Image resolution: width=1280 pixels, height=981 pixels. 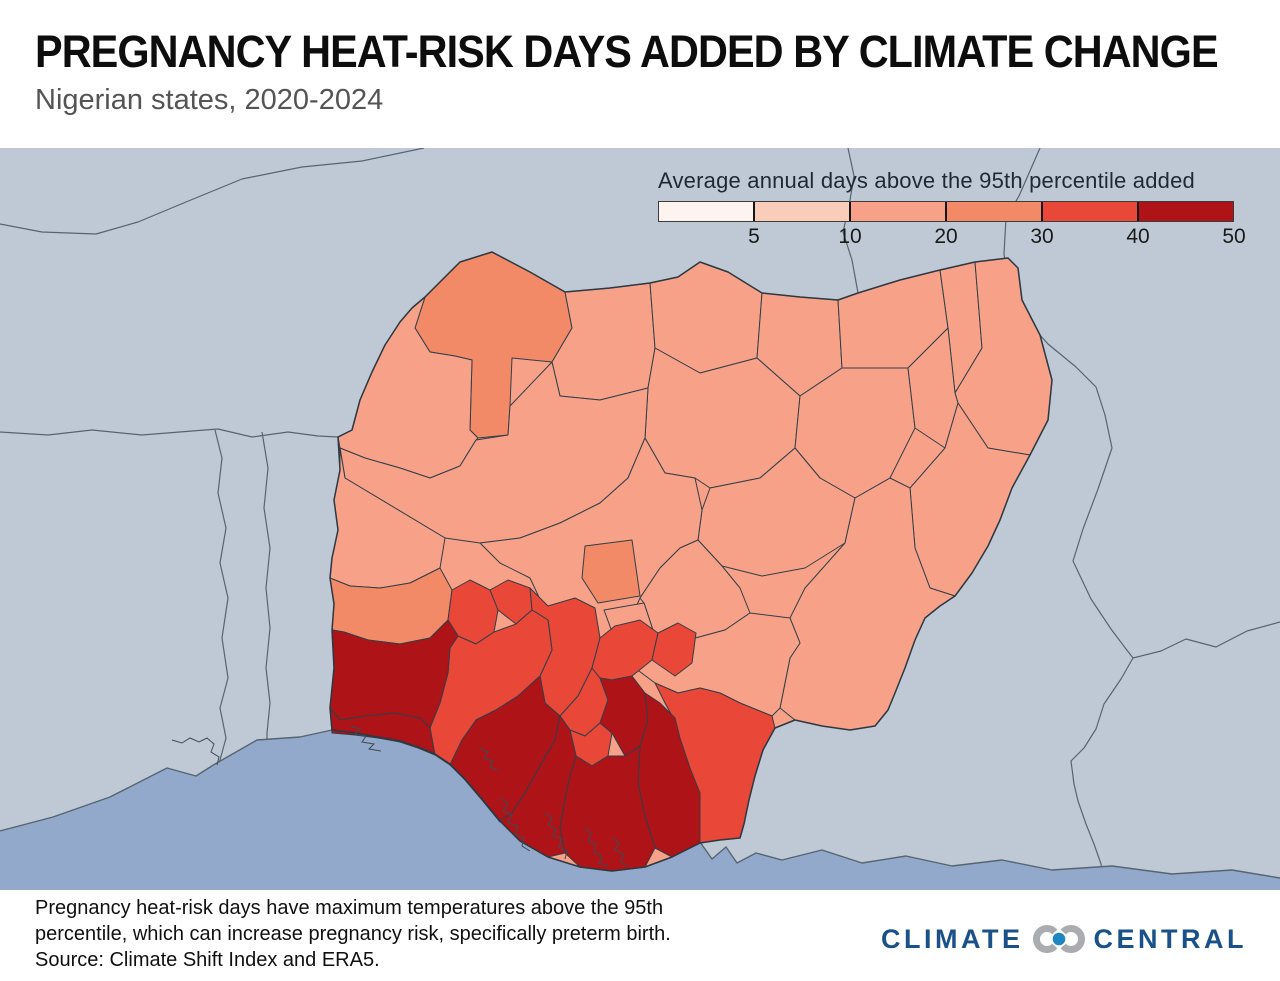 I want to click on page-subtitle: Nigerian states, 2020-2024, so click(x=209, y=100).